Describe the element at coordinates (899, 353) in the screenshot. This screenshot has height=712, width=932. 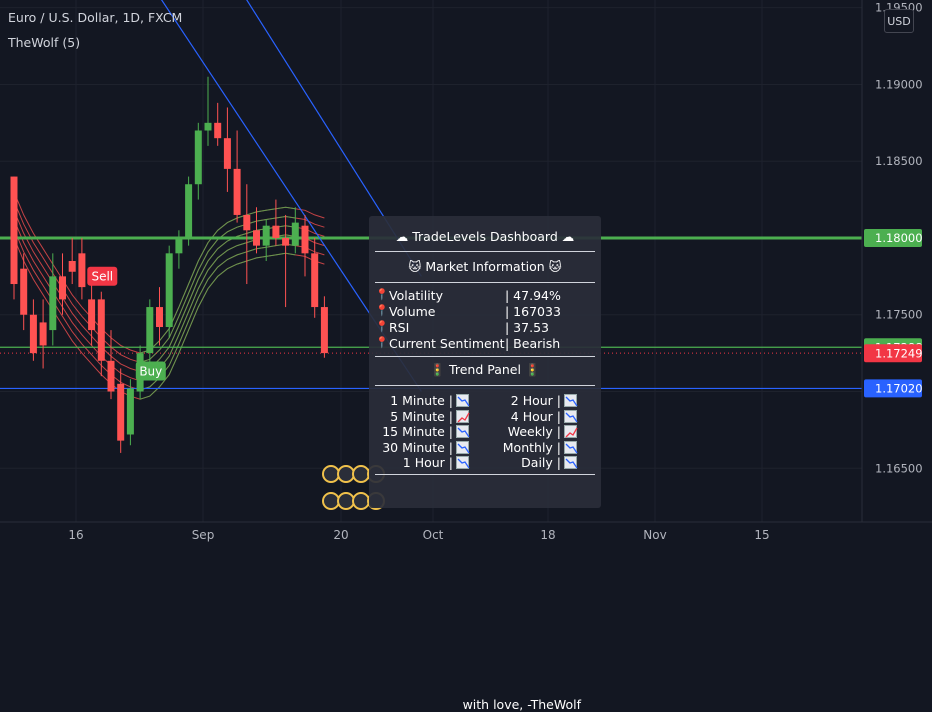
I see `price-label-text: 1.17249` at that location.